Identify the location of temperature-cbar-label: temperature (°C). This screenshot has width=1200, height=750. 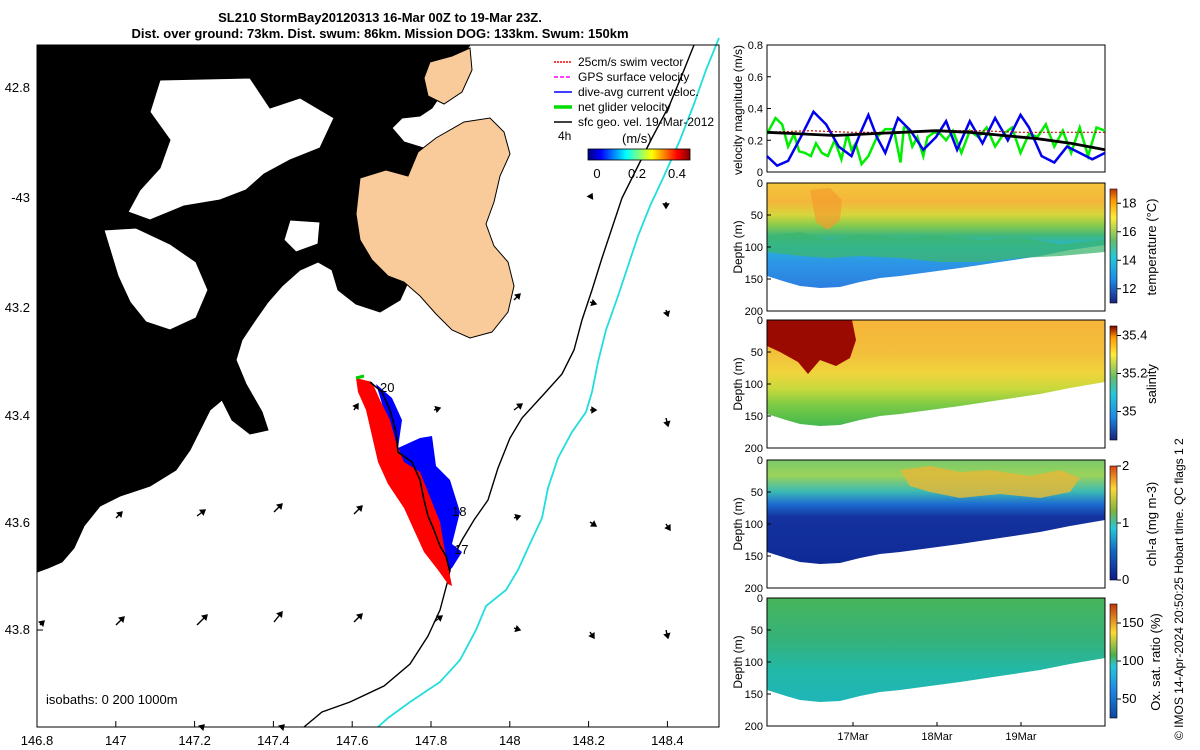
(1151, 247).